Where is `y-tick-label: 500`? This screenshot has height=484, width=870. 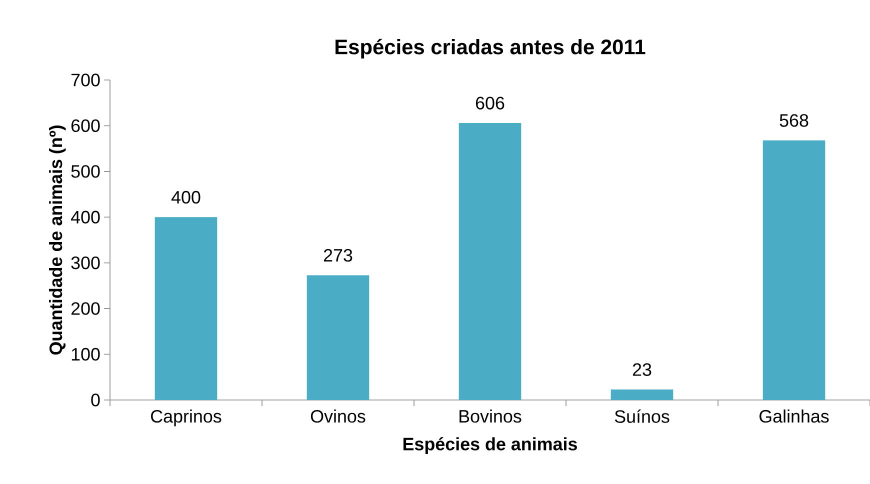
y-tick-label: 500 is located at coordinates (85, 171).